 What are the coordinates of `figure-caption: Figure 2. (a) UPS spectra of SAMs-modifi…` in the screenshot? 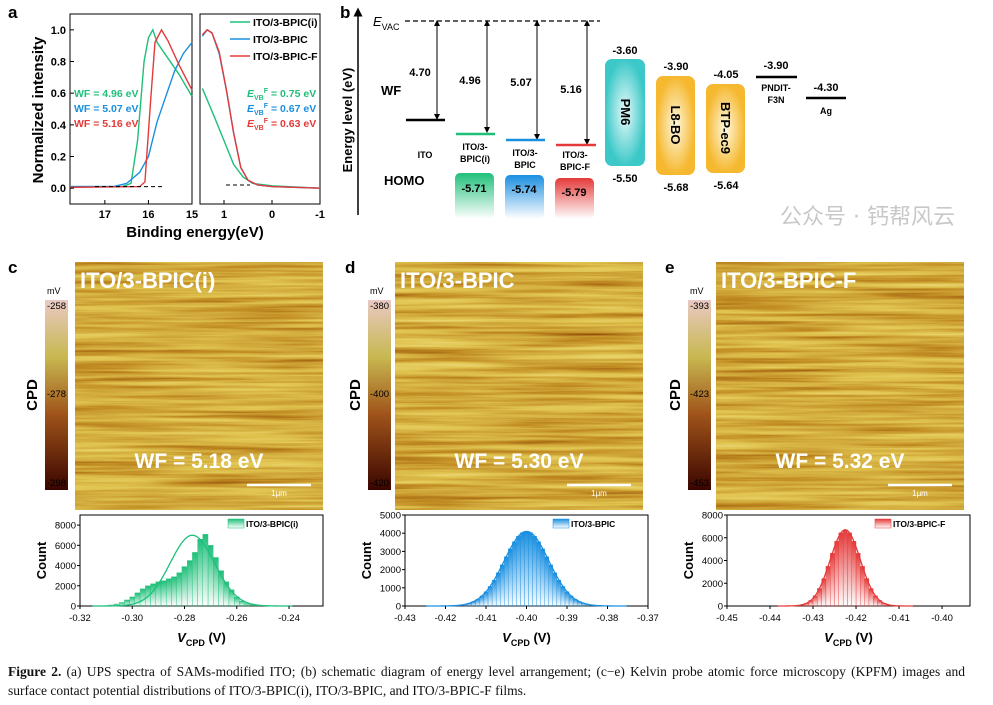 It's located at (486, 681).